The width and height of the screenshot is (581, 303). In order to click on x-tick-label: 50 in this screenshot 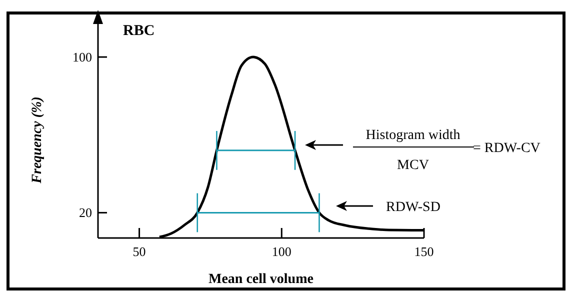, I will do `click(139, 251)`.